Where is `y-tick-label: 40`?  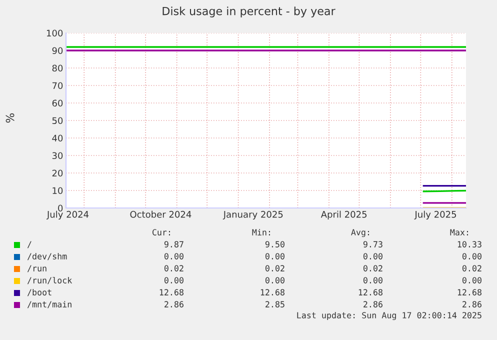
y-tick-label: 40 is located at coordinates (57, 138).